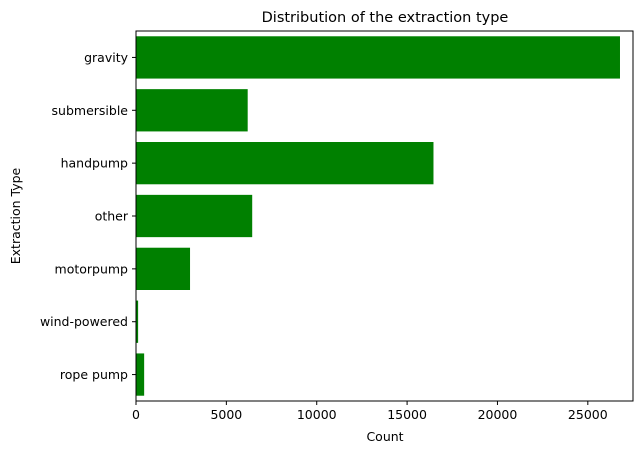 The image size is (643, 457). What do you see at coordinates (92, 268) in the screenshot?
I see `y-tick-label: motorpump` at bounding box center [92, 268].